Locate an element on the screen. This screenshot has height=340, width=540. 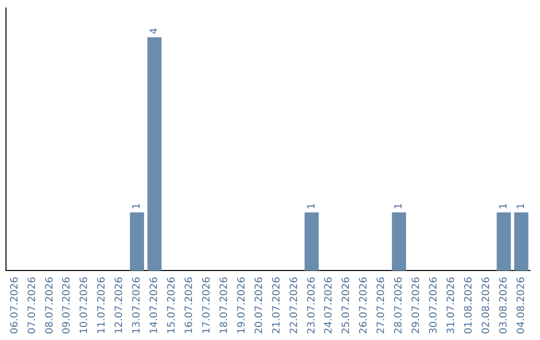
x-tick-label: 27.07.2026 is located at coordinates (382, 305).